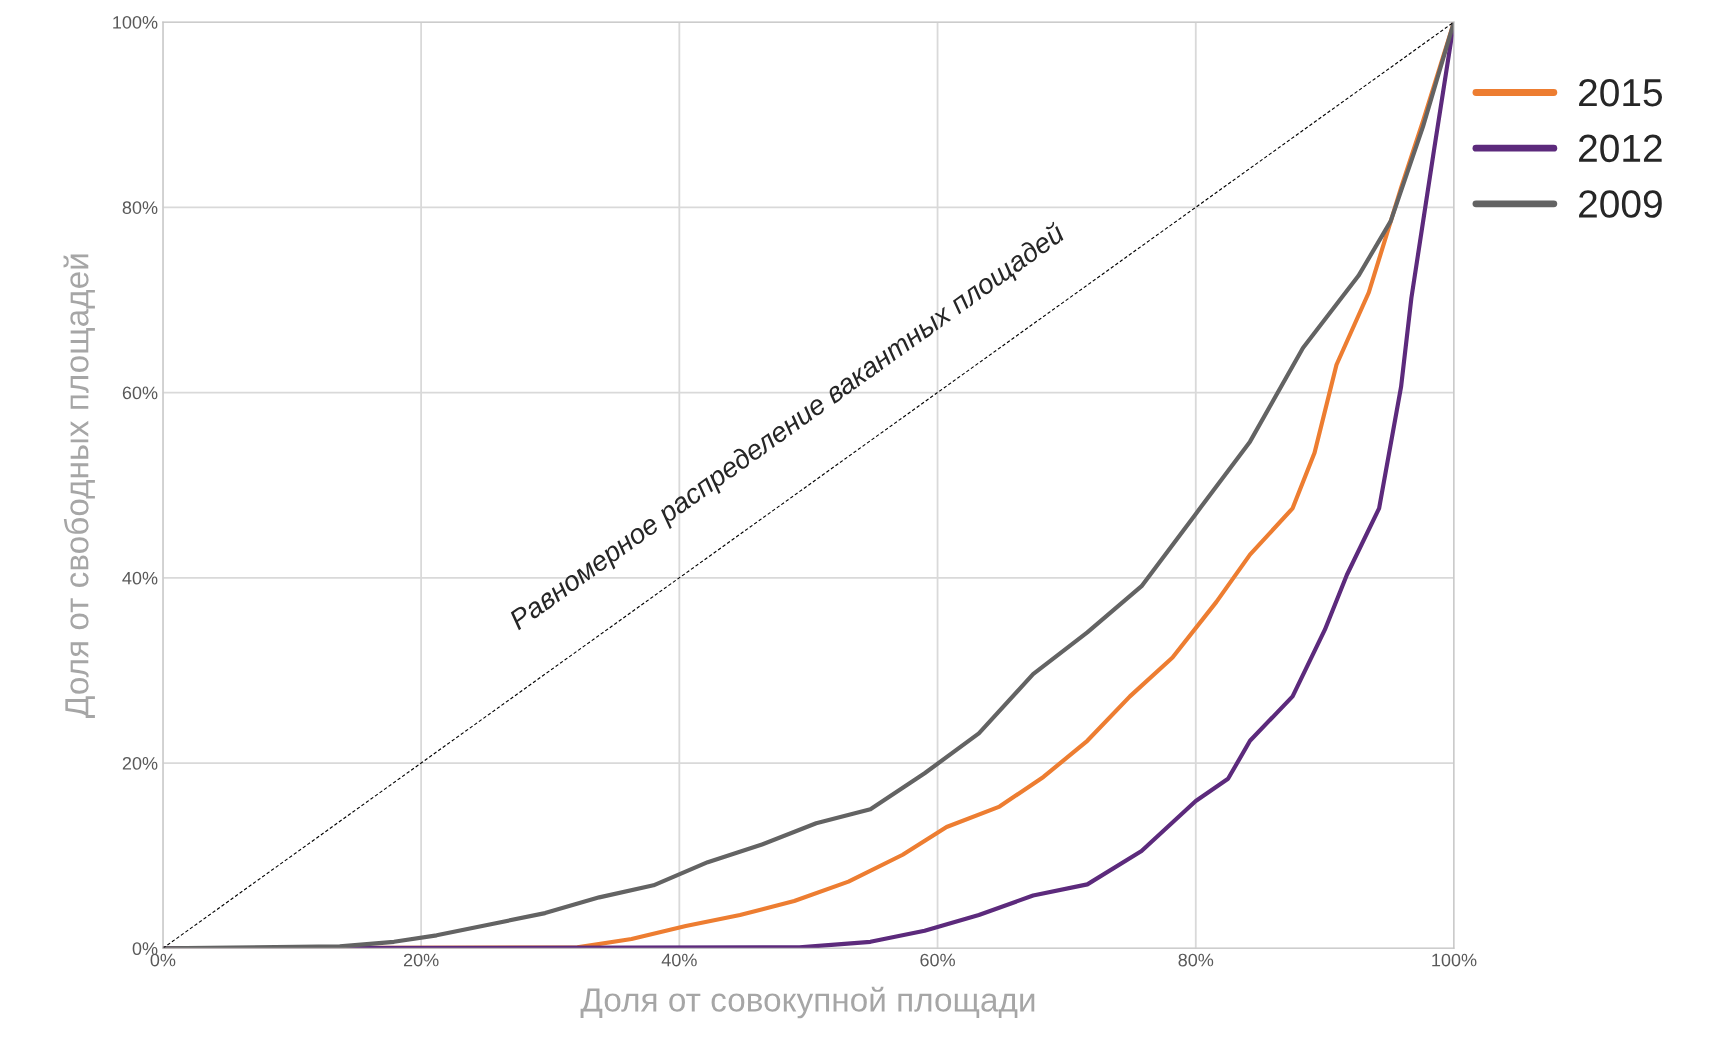 The height and width of the screenshot is (1049, 1733). I want to click on y-tick-label: 80%, so click(140, 207).